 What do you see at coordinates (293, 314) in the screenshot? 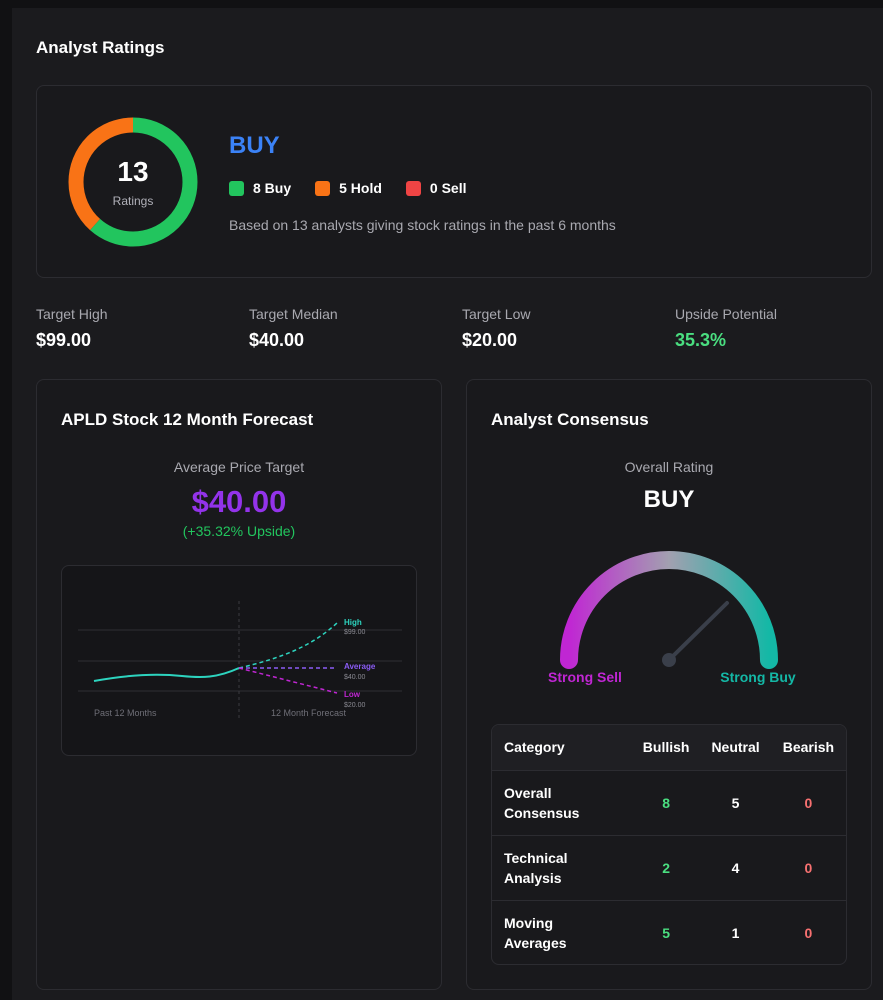
I see `stat-label: Target Median` at bounding box center [293, 314].